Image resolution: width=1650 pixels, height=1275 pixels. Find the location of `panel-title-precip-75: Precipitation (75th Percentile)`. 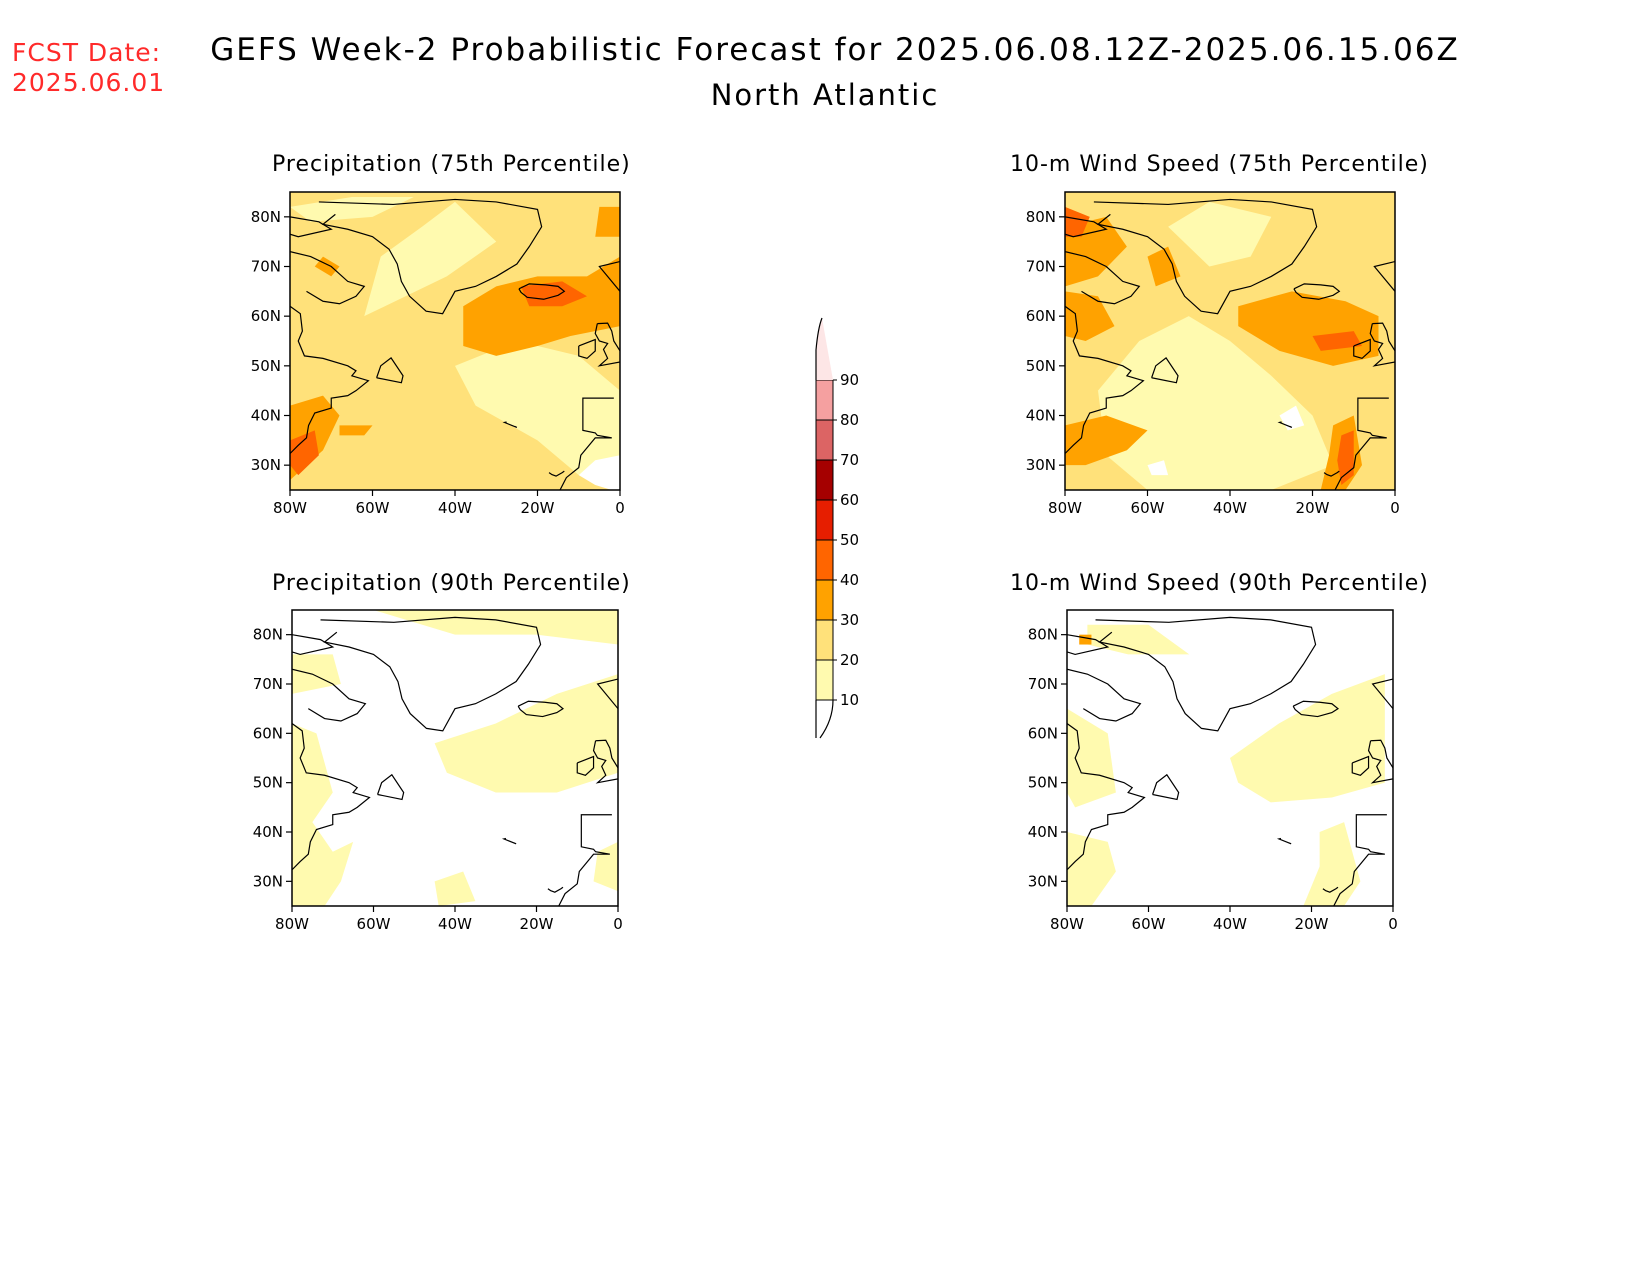

panel-title-precip-75: Precipitation (75th Percentile) is located at coordinates (451, 164).